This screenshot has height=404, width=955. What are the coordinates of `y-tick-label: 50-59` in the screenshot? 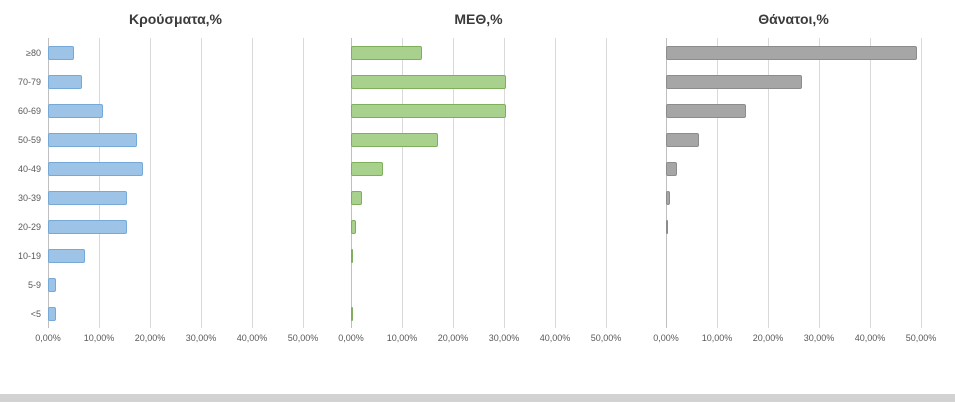 It's located at (29, 139).